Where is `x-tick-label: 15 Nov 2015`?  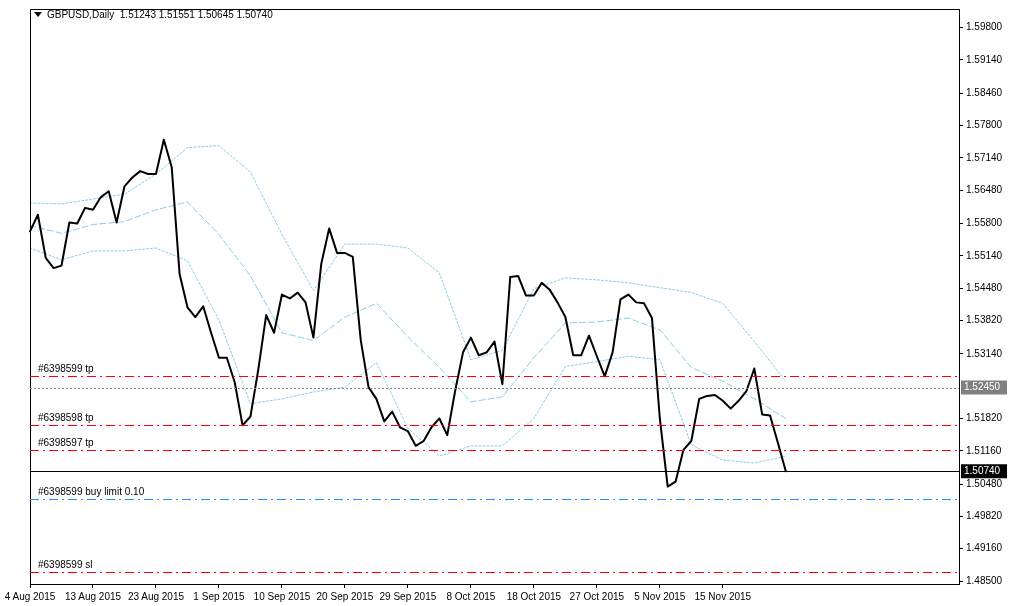
x-tick-label: 15 Nov 2015 is located at coordinates (723, 596).